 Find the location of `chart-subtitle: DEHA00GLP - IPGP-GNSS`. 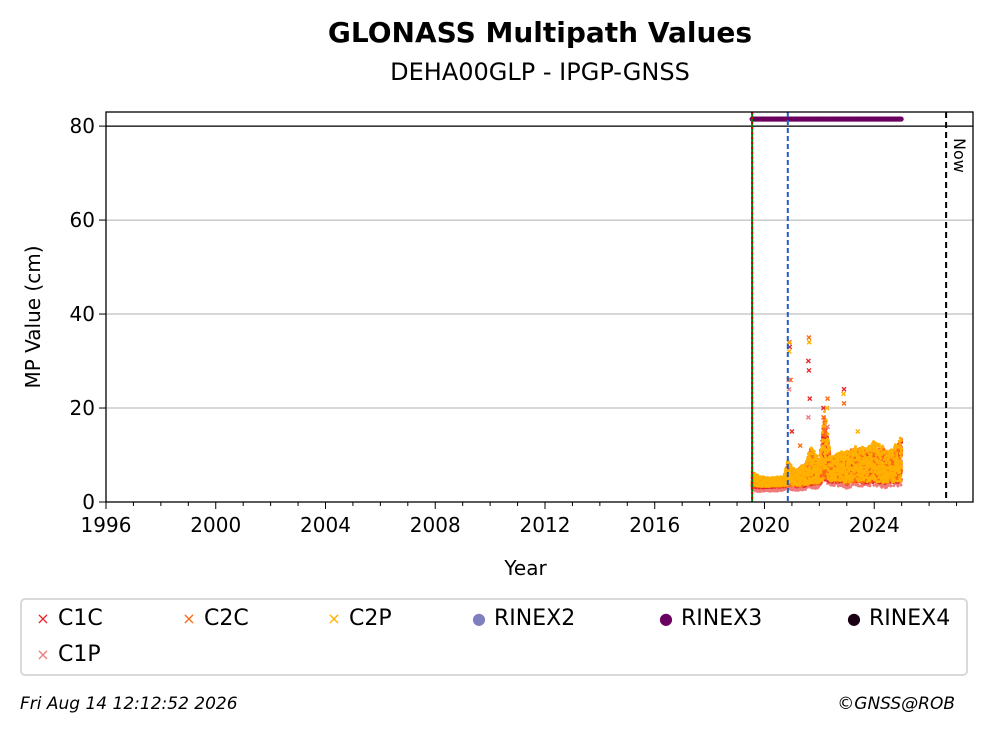

chart-subtitle: DEHA00GLP - IPGP-GNSS is located at coordinates (540, 72).